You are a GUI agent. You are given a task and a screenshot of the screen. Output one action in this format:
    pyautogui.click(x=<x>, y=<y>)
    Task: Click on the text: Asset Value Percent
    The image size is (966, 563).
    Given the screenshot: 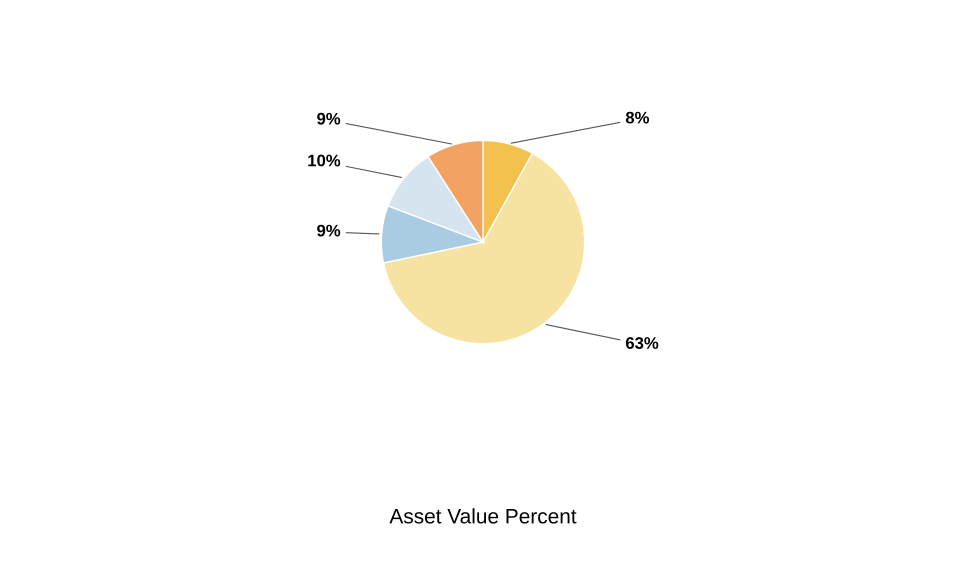 What is the action you would take?
    pyautogui.click(x=482, y=516)
    